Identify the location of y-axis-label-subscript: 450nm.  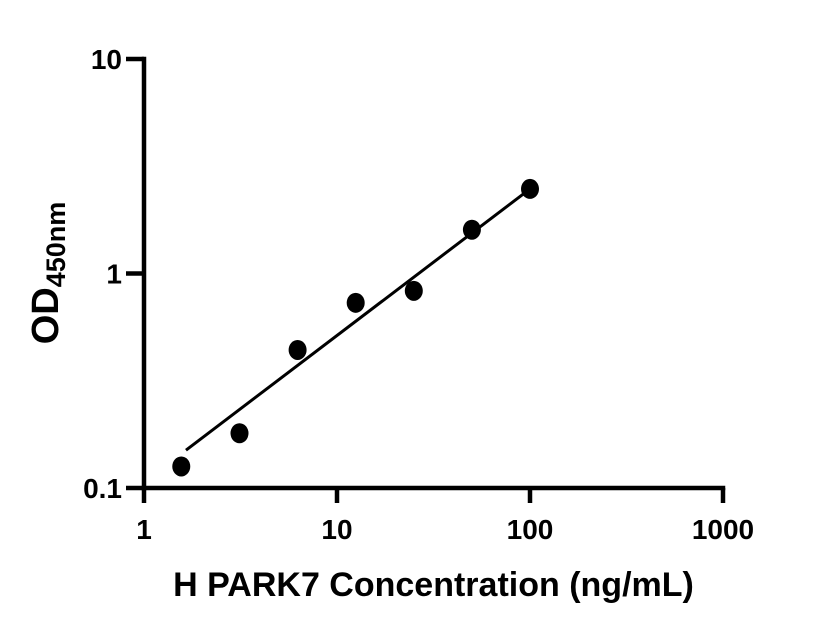
(56, 245).